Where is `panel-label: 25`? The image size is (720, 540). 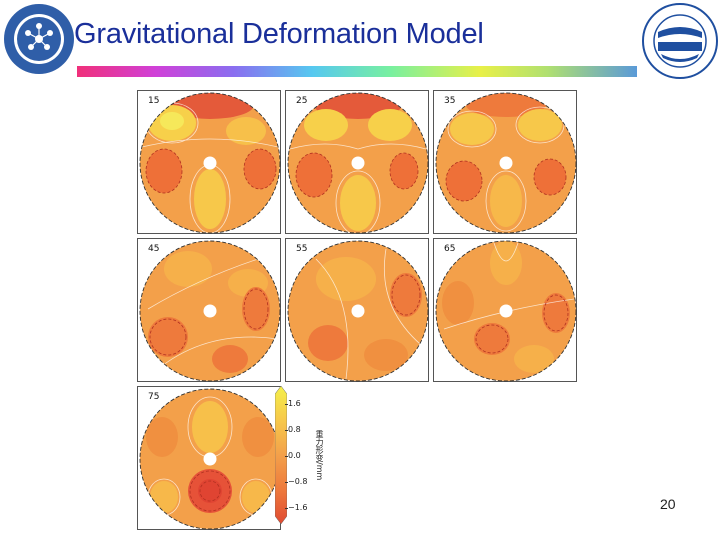
panel-label: 25 is located at coordinates (302, 101).